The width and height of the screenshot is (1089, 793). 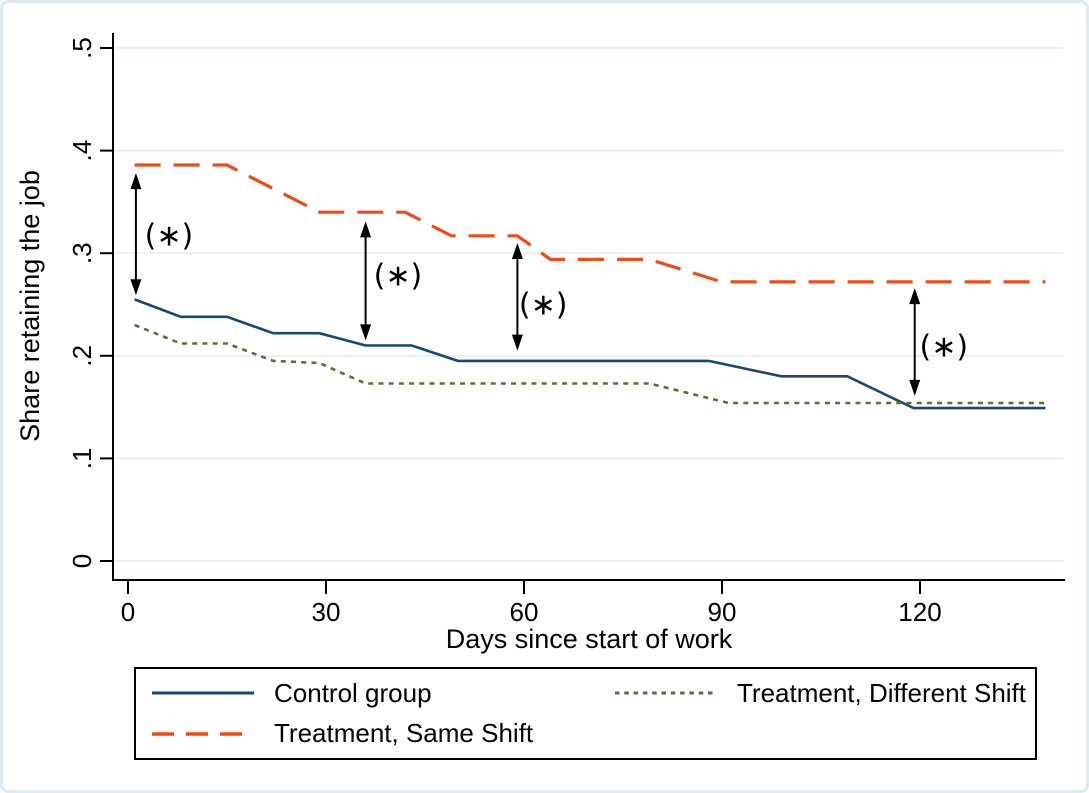 What do you see at coordinates (82, 459) in the screenshot?
I see `y-tick-label: .1` at bounding box center [82, 459].